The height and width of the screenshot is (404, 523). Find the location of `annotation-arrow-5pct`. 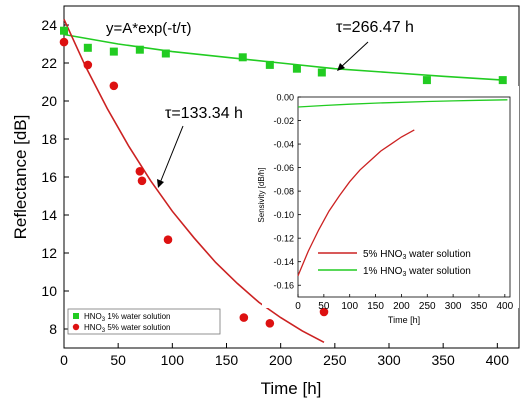

annotation-arrow-5pct is located at coordinates (170, 156).